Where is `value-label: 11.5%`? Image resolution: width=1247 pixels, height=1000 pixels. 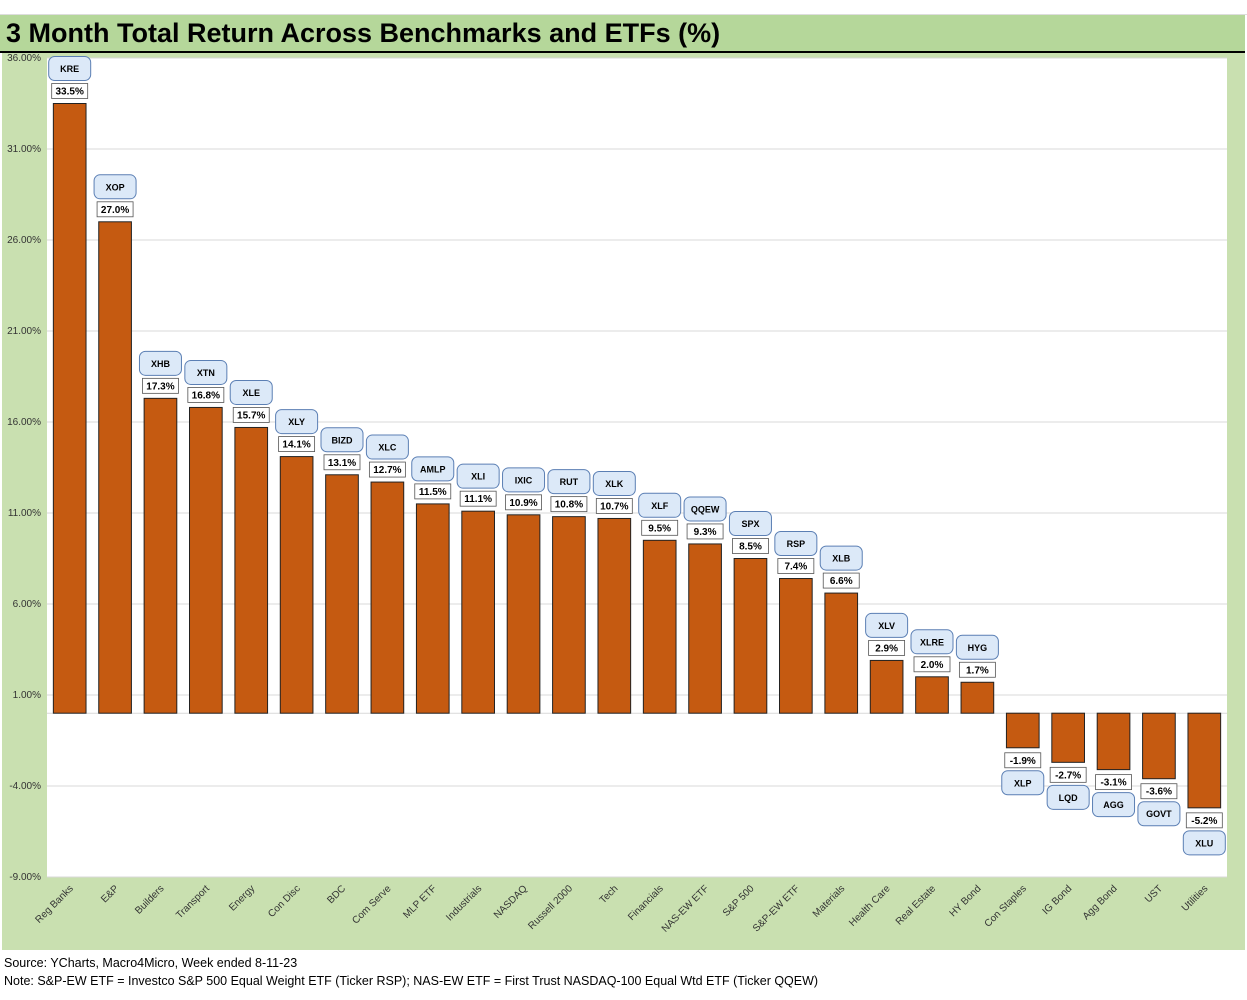 value-label: 11.5% is located at coordinates (433, 492).